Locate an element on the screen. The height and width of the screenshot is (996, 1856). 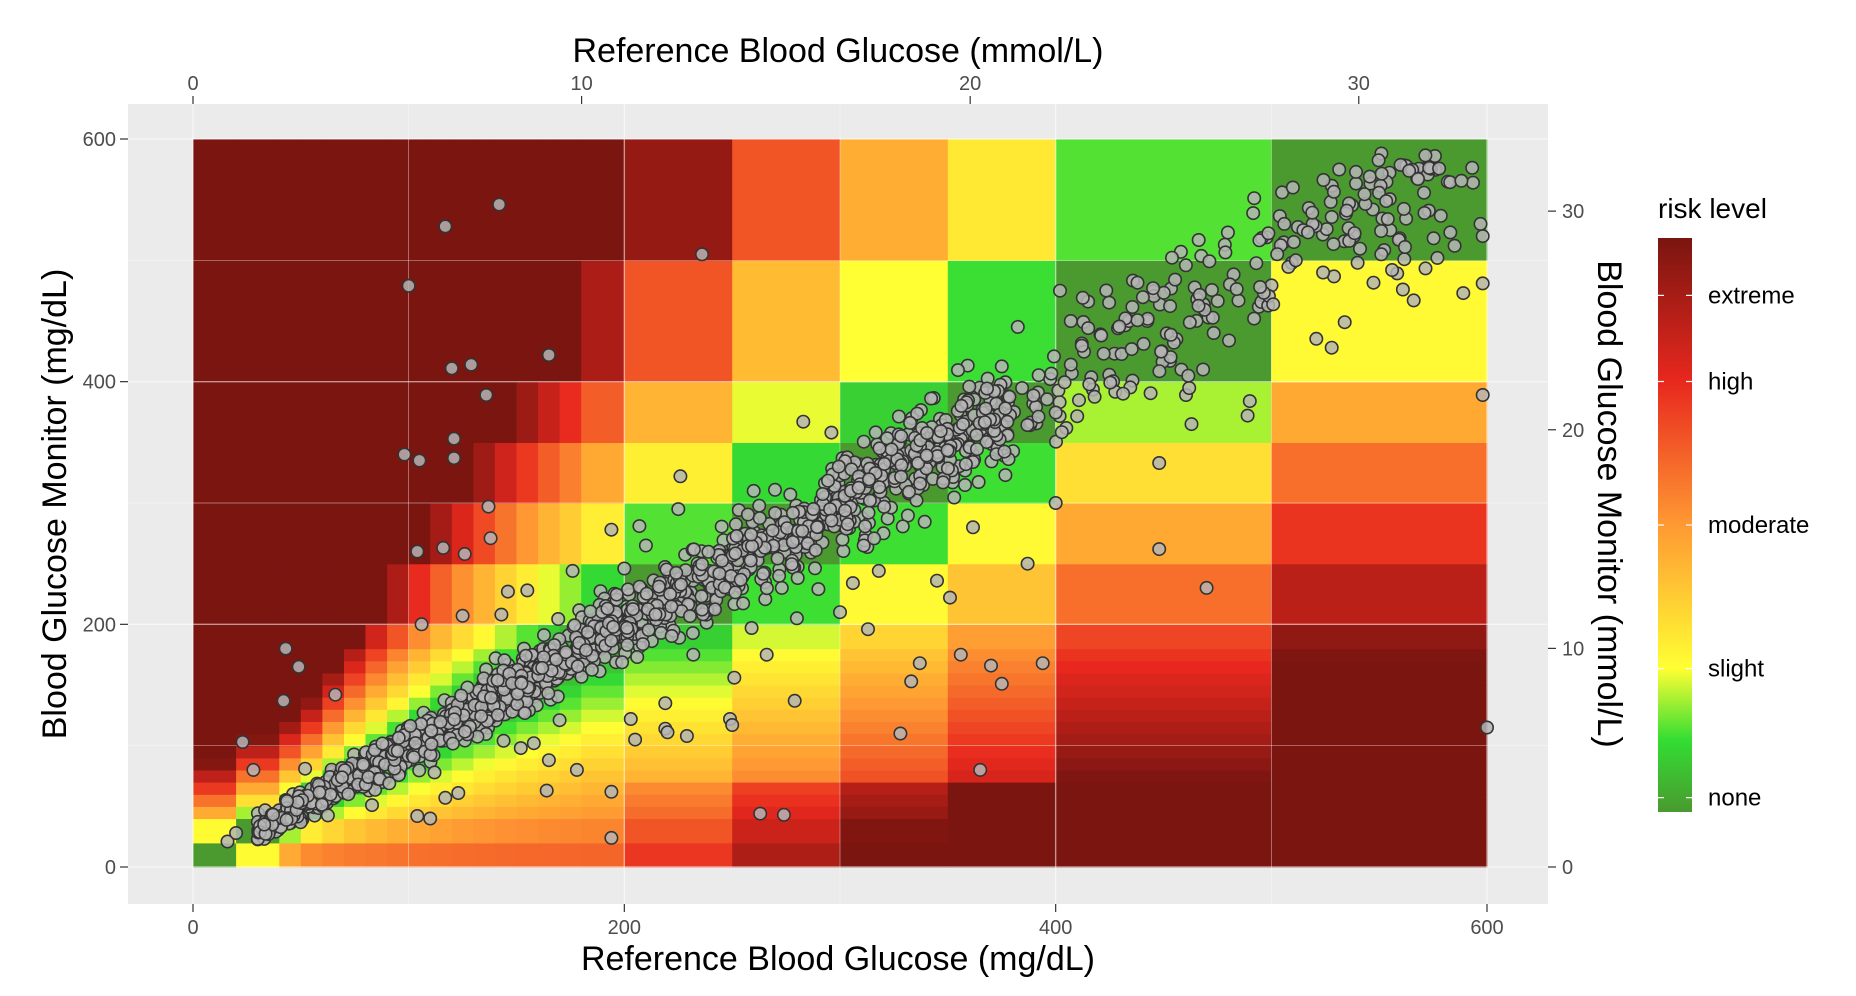
x-top-tick-label: 0 is located at coordinates (192, 84).